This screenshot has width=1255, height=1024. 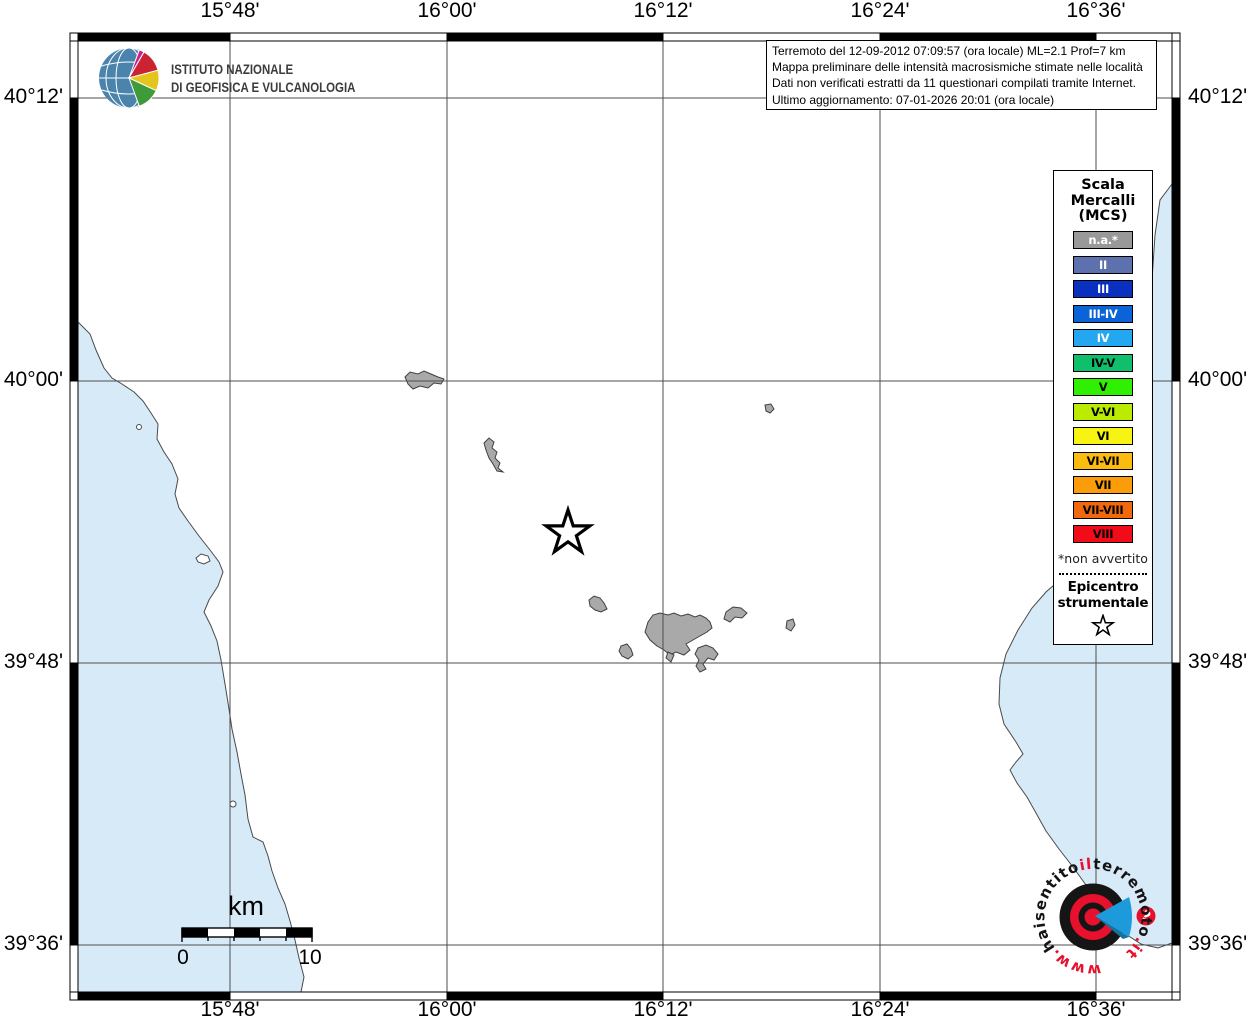 What do you see at coordinates (129, 78) in the screenshot?
I see `ingv-globe-logo` at bounding box center [129, 78].